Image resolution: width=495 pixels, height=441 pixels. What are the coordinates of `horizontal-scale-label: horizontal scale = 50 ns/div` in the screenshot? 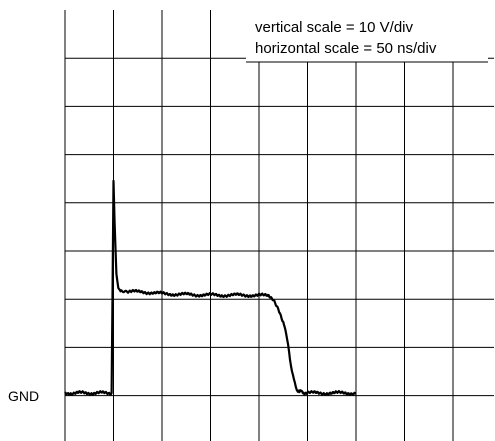 It's located at (346, 48).